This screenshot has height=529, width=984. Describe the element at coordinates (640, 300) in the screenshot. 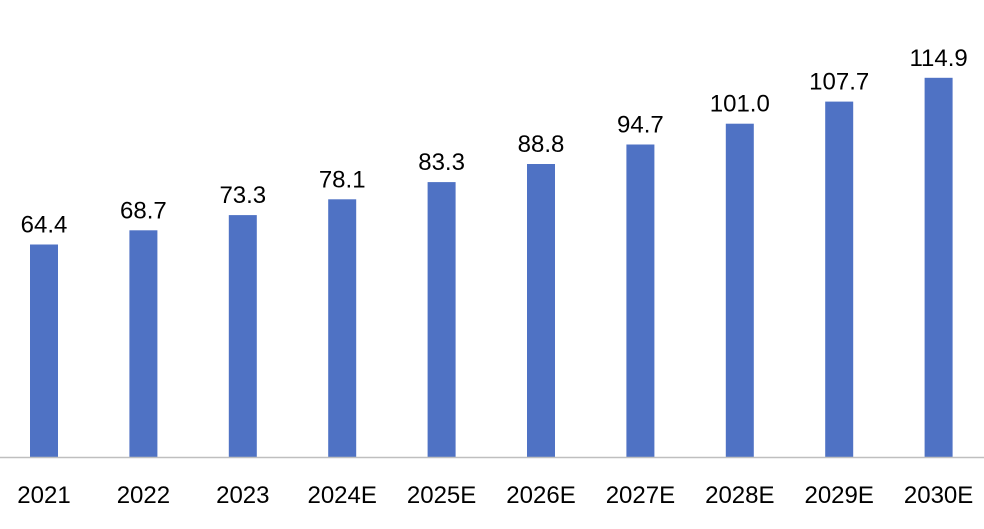

I see `bar-2027E` at that location.